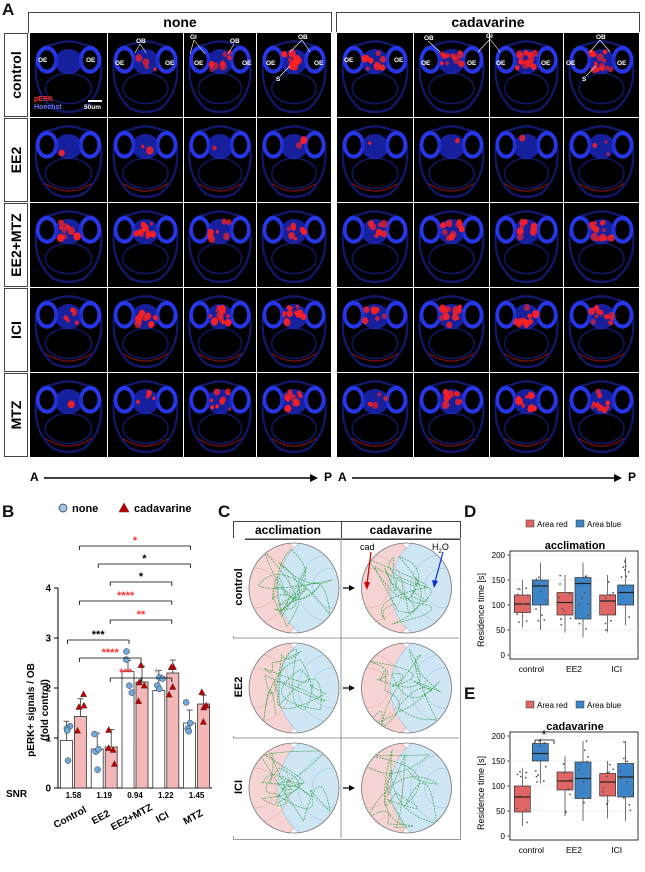  I want to click on significance-marker: **, so click(141, 615).